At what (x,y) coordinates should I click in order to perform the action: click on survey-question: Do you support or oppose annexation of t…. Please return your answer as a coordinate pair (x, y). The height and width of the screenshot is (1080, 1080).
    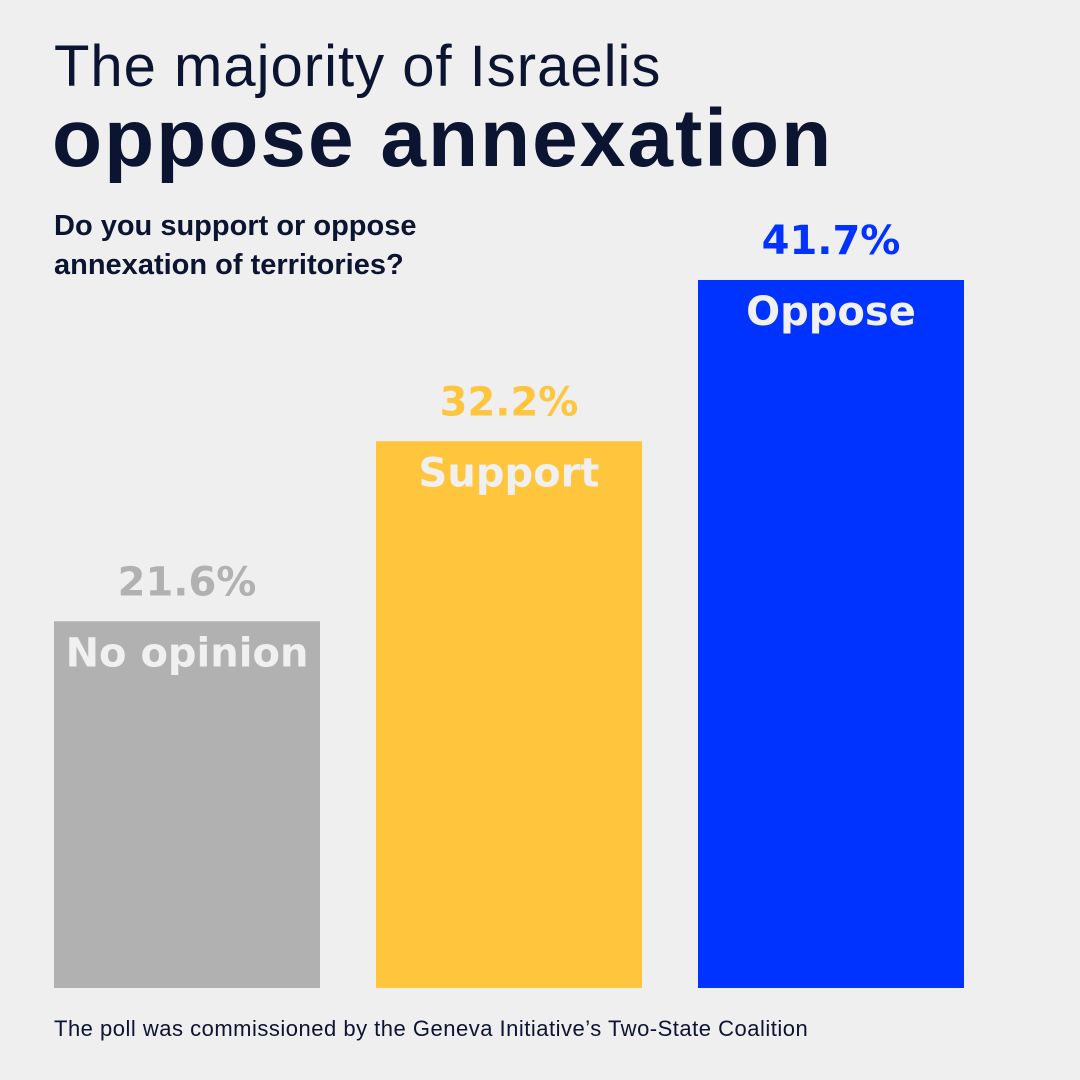
    Looking at the image, I should click on (235, 245).